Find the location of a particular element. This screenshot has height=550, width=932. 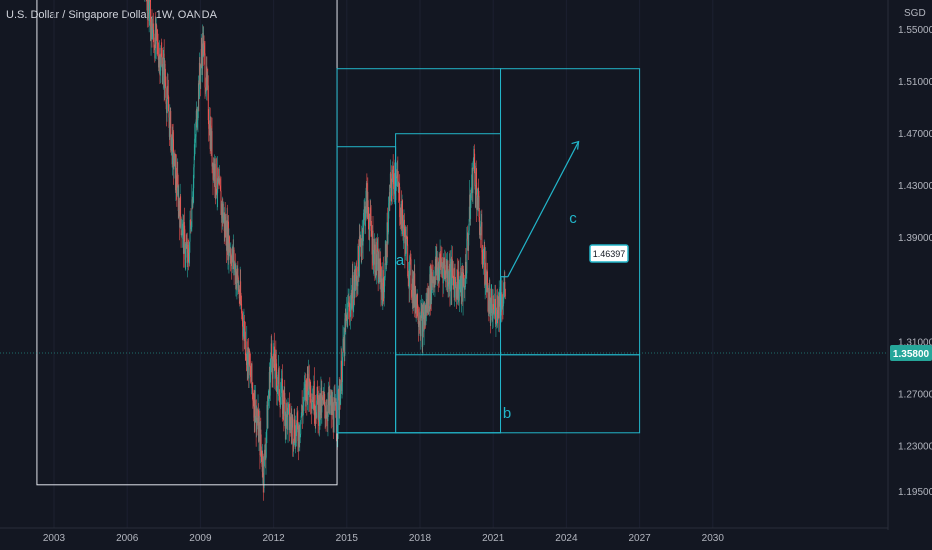

price-callout: 1.46397 is located at coordinates (609, 253).